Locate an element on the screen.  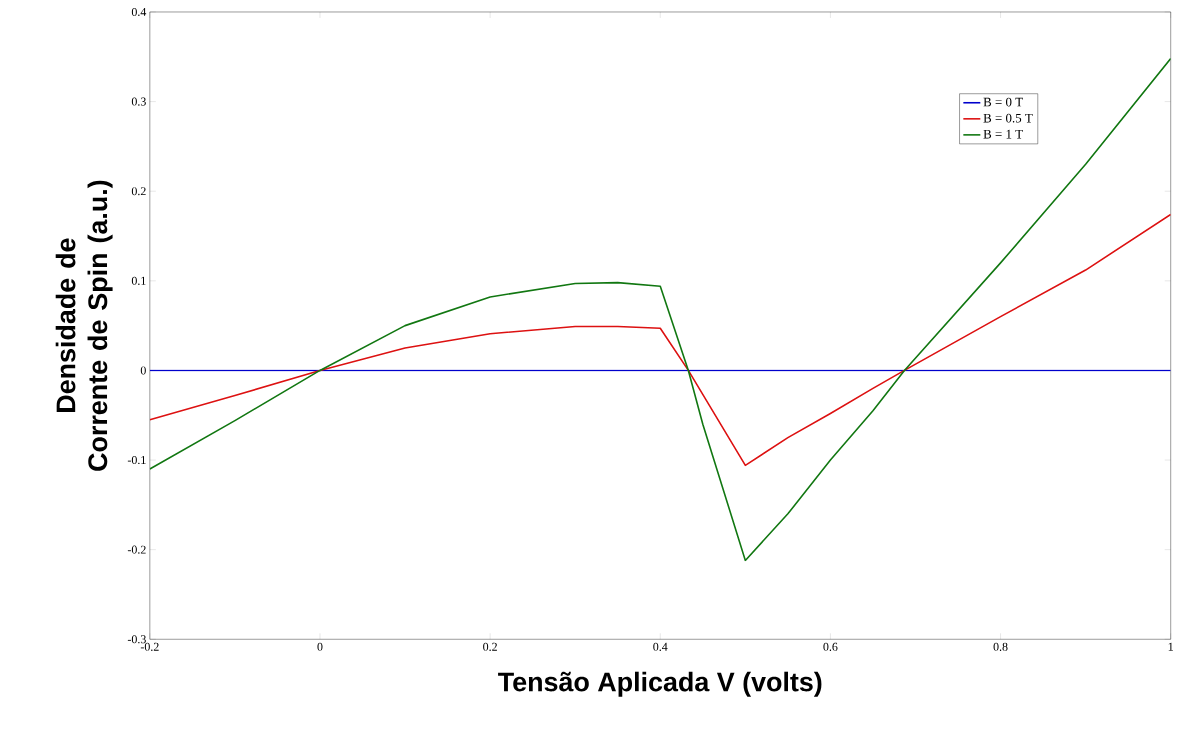
y-tick-label: 0.4 is located at coordinates (139, 11).